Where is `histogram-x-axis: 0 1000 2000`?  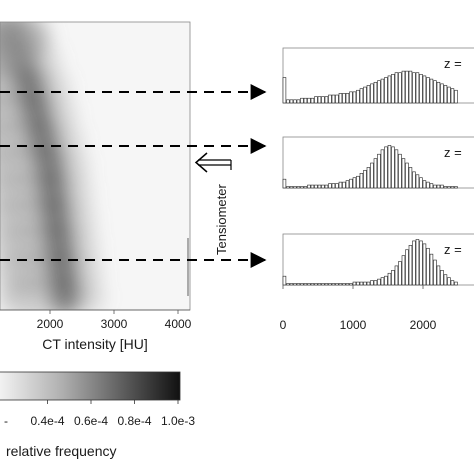 histogram-x-axis: 0 1000 2000 is located at coordinates (358, 308).